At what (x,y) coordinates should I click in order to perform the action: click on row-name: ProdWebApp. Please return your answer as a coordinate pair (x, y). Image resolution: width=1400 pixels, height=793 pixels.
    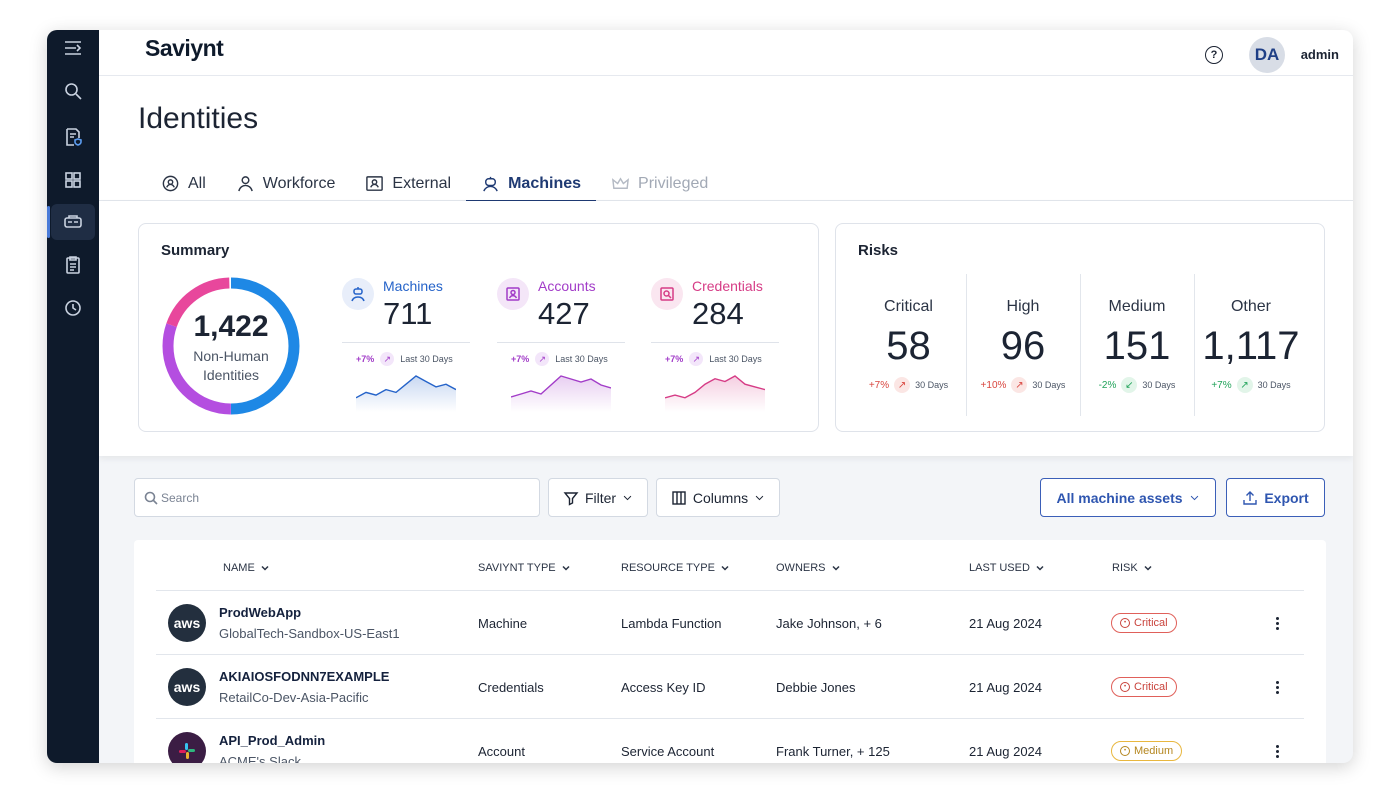
    Looking at the image, I should click on (260, 612).